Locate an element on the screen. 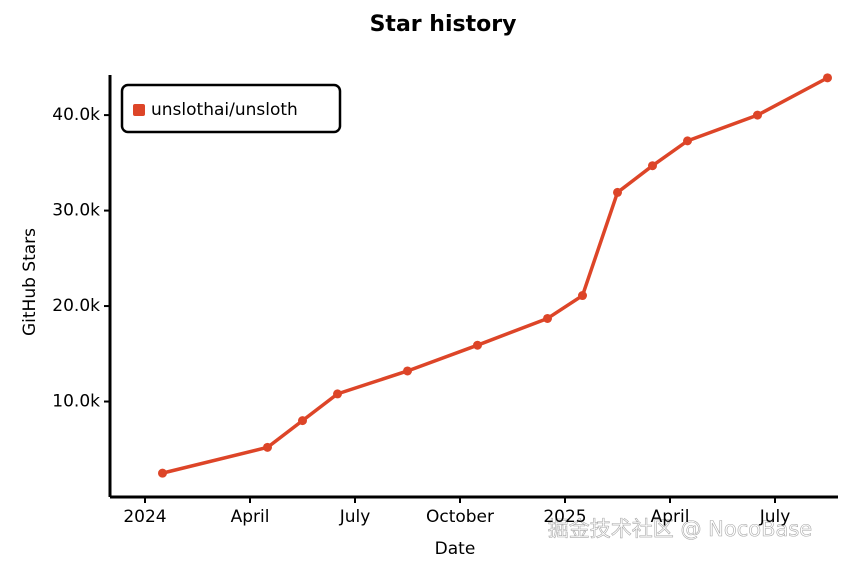 The height and width of the screenshot is (562, 849). x-tick-label: 2025 is located at coordinates (564, 517).